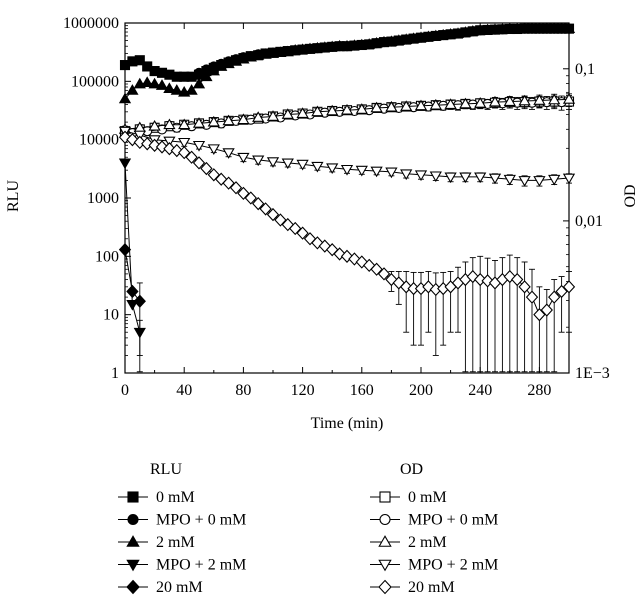 The width and height of the screenshot is (641, 613). What do you see at coordinates (132, 308) in the screenshot?
I see `series-rlu-20-mm` at bounding box center [132, 308].